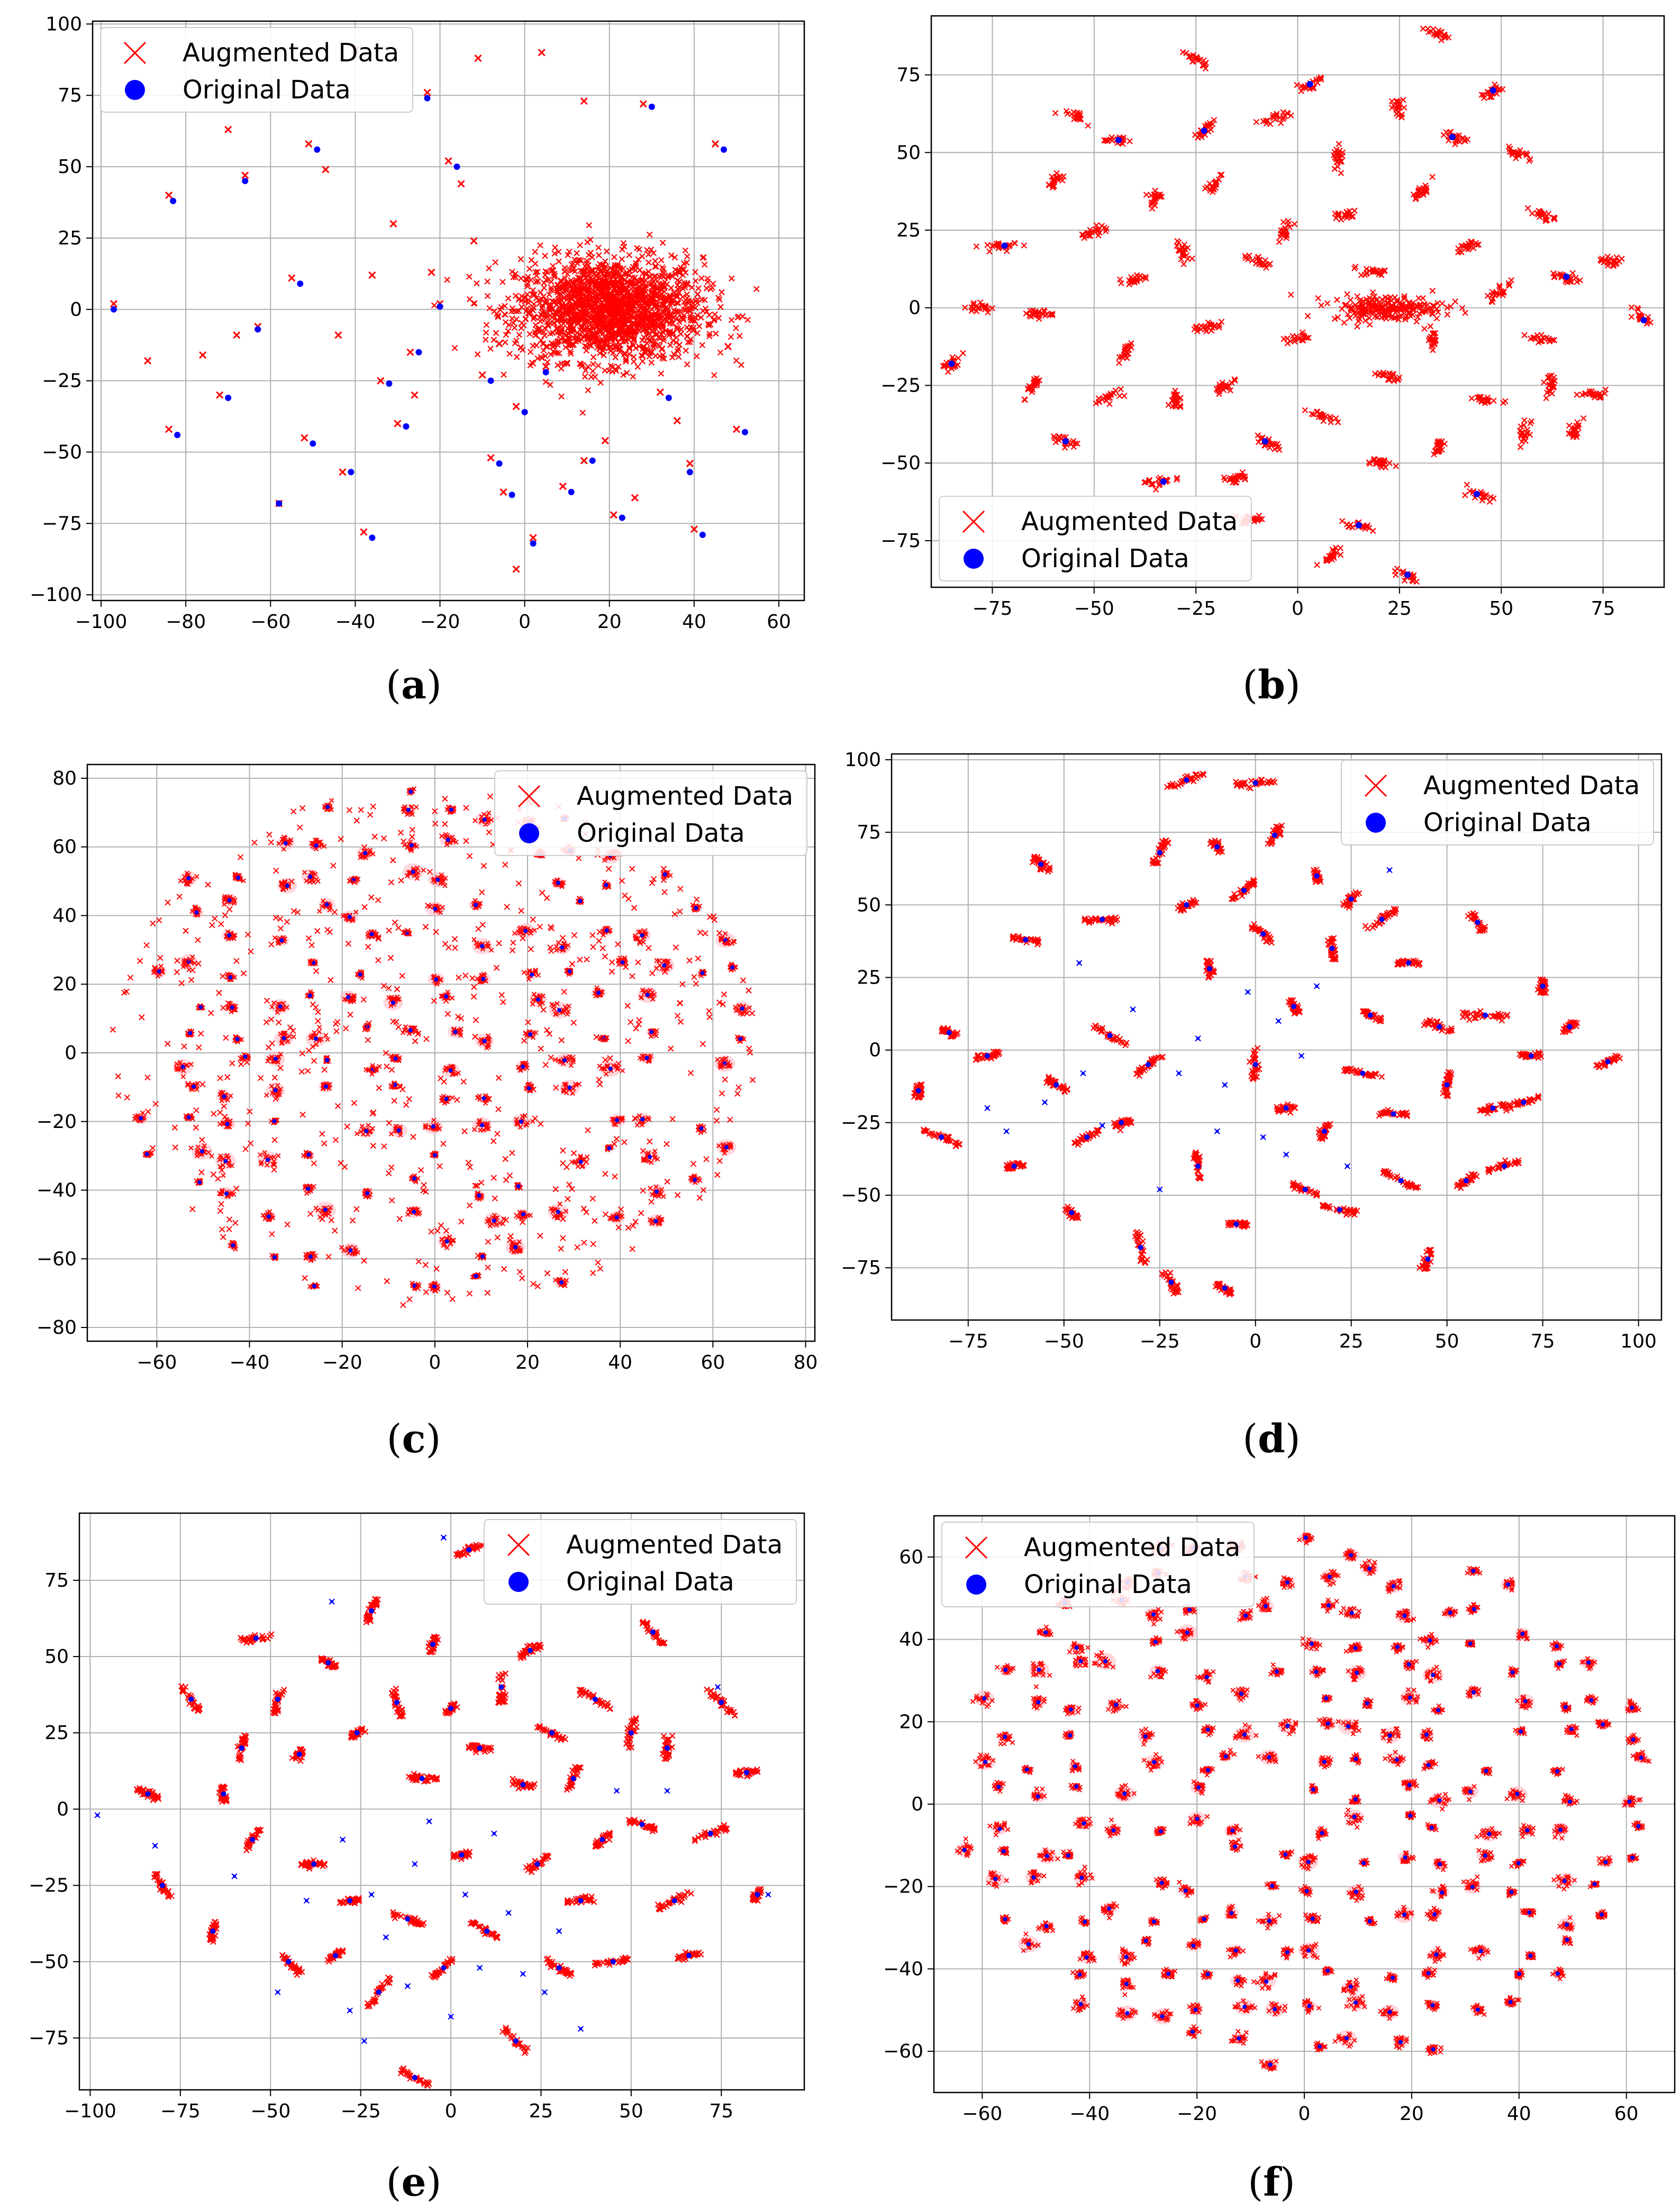  What do you see at coordinates (908, 152) in the screenshot?
I see `y-tick-label: 50` at bounding box center [908, 152].